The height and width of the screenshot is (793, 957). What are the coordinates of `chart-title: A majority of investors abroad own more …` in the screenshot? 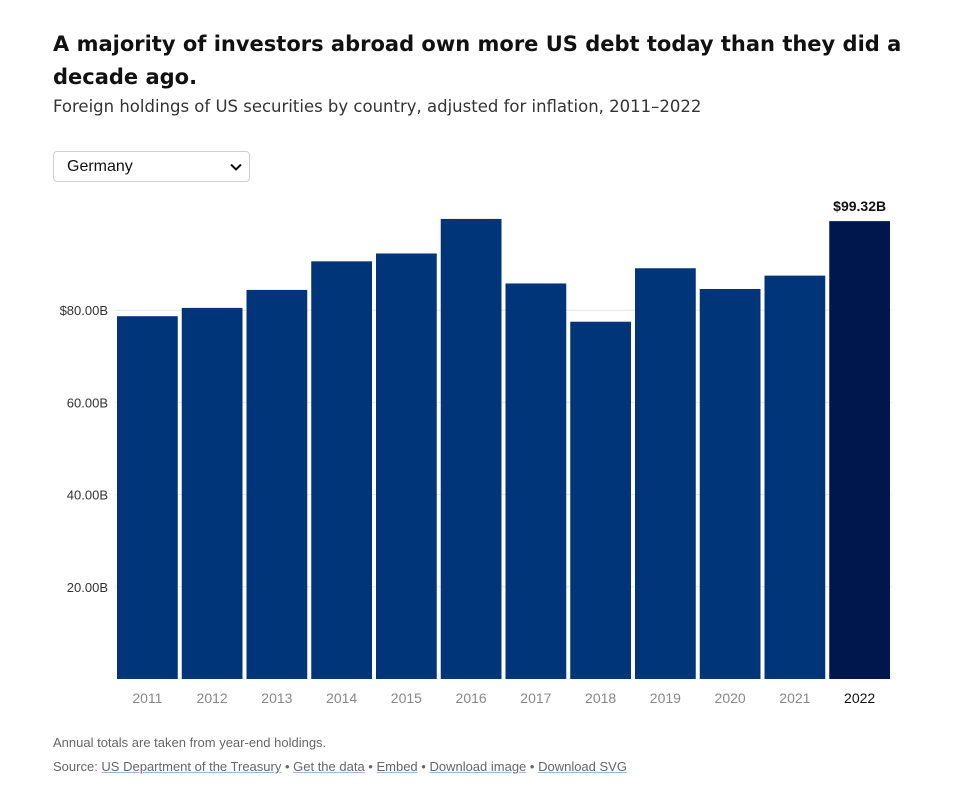 It's located at (477, 60).